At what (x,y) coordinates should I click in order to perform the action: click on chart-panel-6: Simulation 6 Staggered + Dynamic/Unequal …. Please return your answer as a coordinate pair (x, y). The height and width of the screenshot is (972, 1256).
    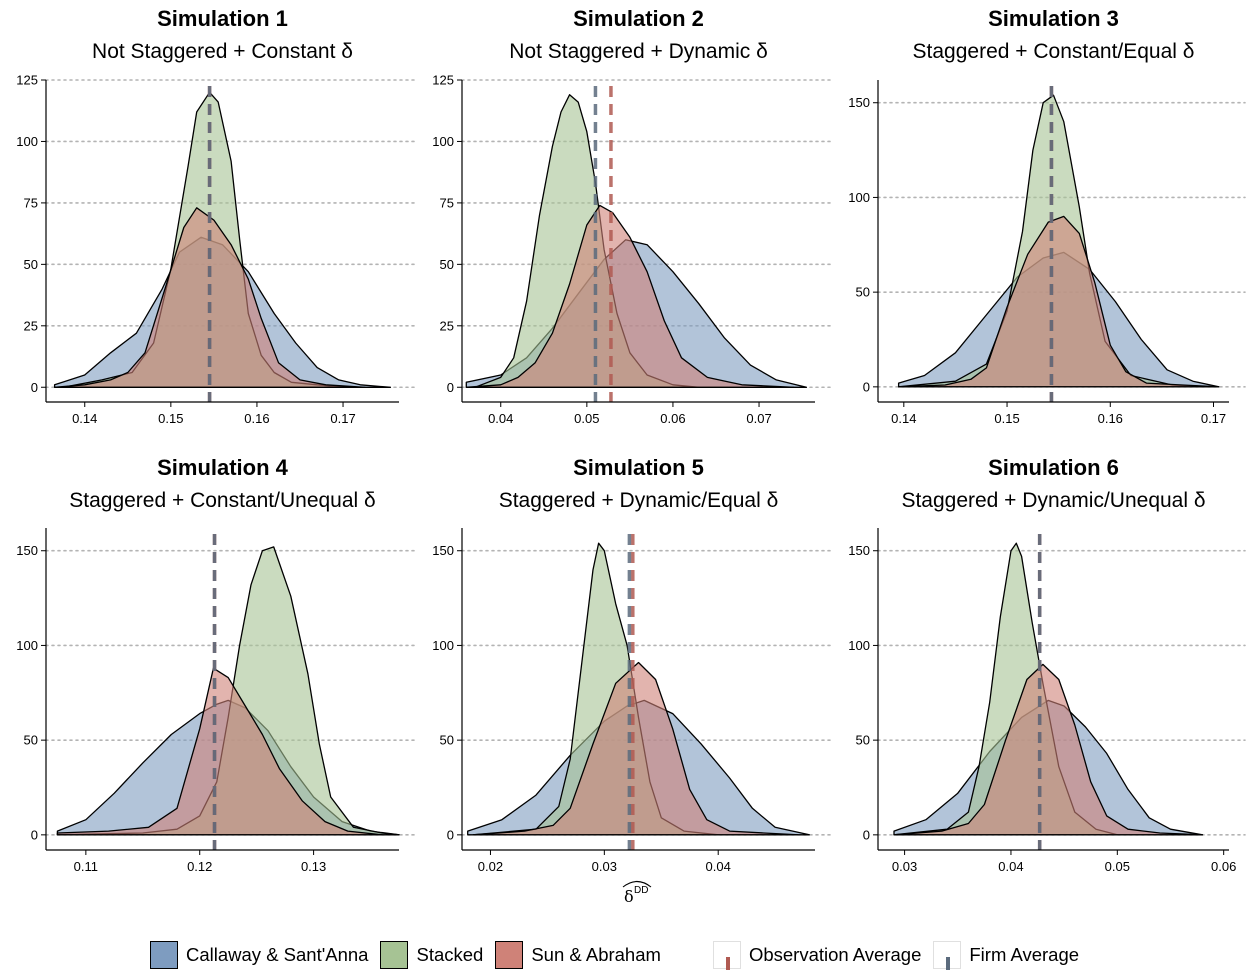
    Looking at the image, I should click on (1047, 664).